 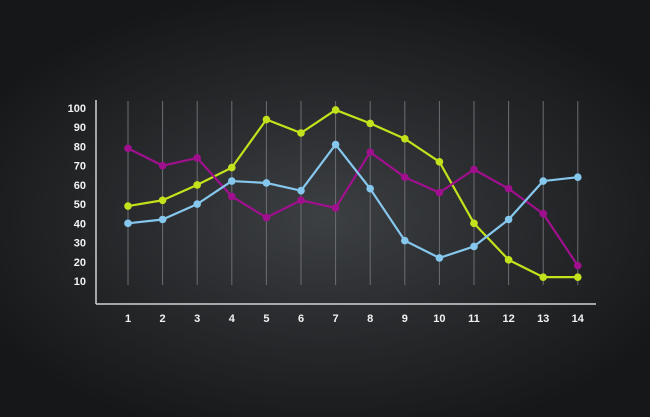 I want to click on x-tick-label: 10, so click(x=439, y=319).